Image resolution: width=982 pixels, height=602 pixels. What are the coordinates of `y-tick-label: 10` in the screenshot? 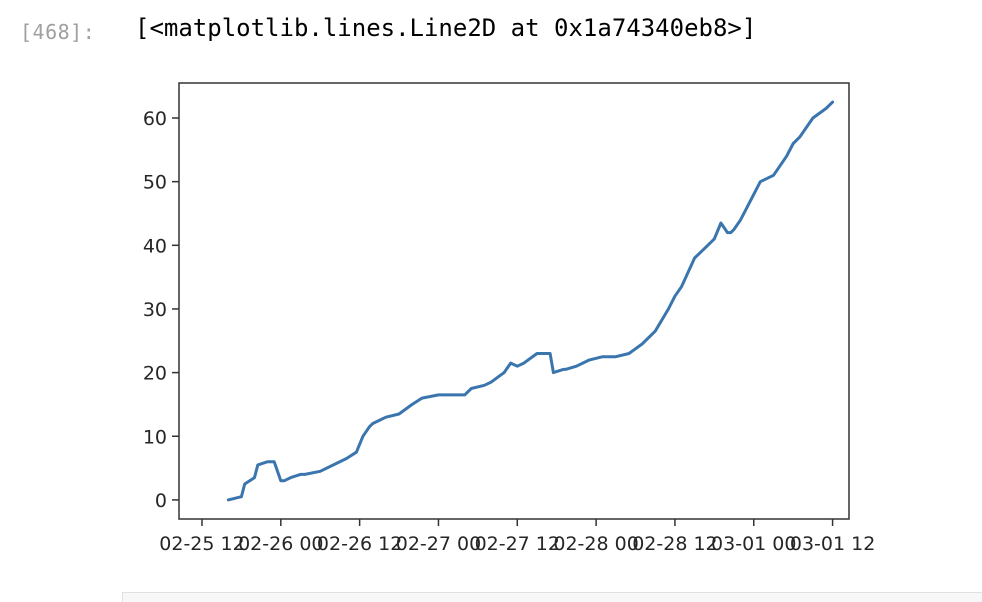 It's located at (155, 437).